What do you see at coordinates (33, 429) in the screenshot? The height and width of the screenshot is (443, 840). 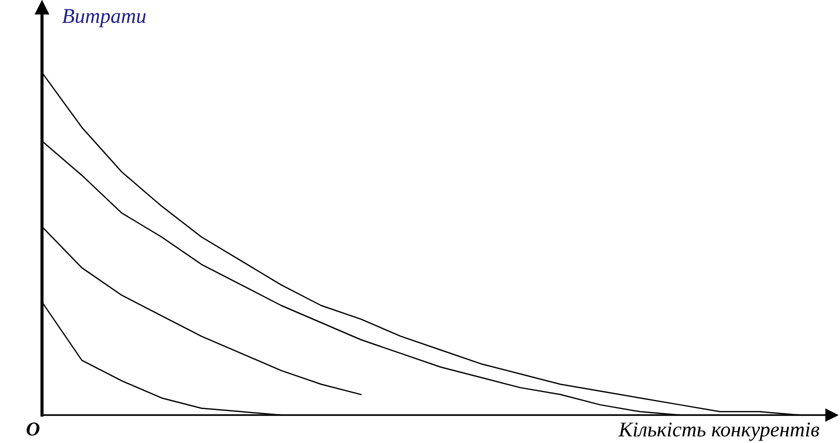 I see `text: O` at bounding box center [33, 429].